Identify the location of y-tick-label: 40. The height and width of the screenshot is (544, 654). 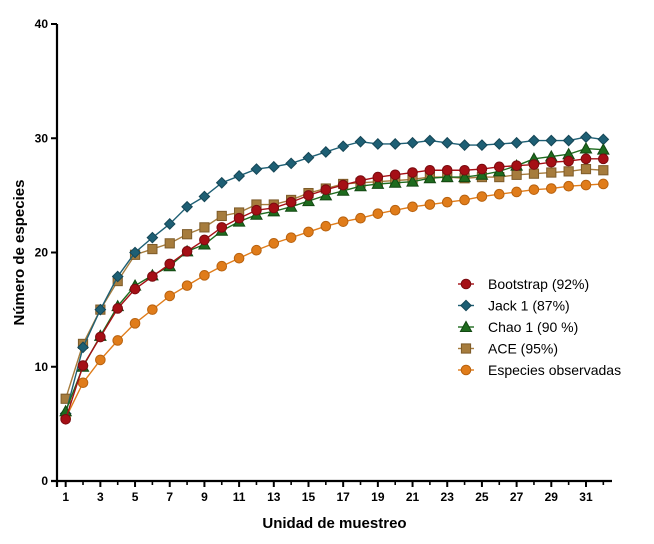
(42, 24).